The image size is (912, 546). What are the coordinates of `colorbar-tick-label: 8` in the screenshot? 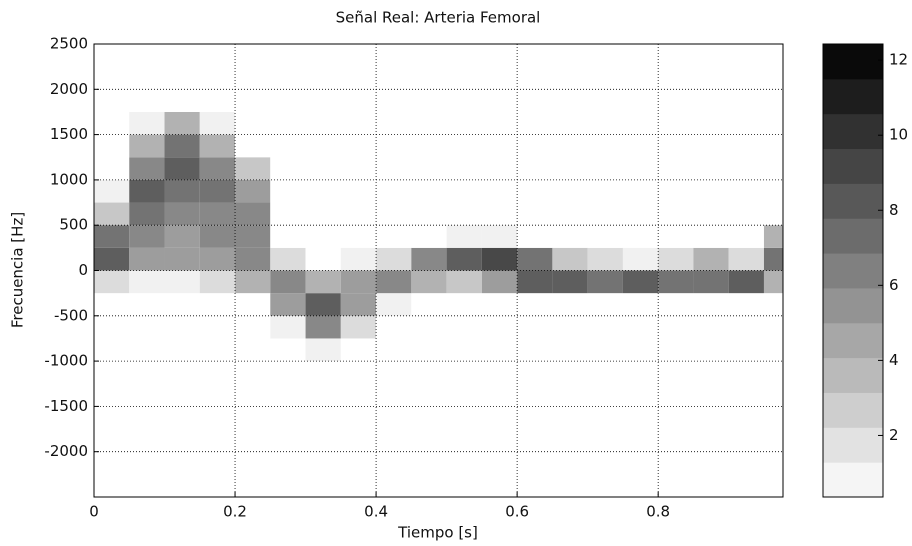 It's located at (894, 210).